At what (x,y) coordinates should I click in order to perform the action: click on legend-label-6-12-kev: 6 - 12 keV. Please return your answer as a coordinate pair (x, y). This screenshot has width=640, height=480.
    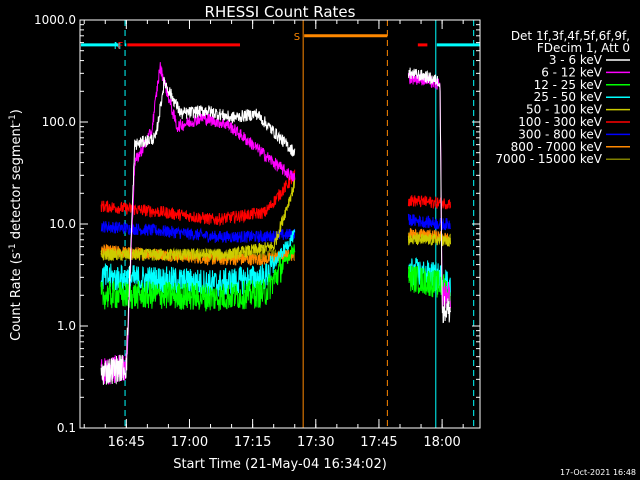
    Looking at the image, I should click on (572, 72).